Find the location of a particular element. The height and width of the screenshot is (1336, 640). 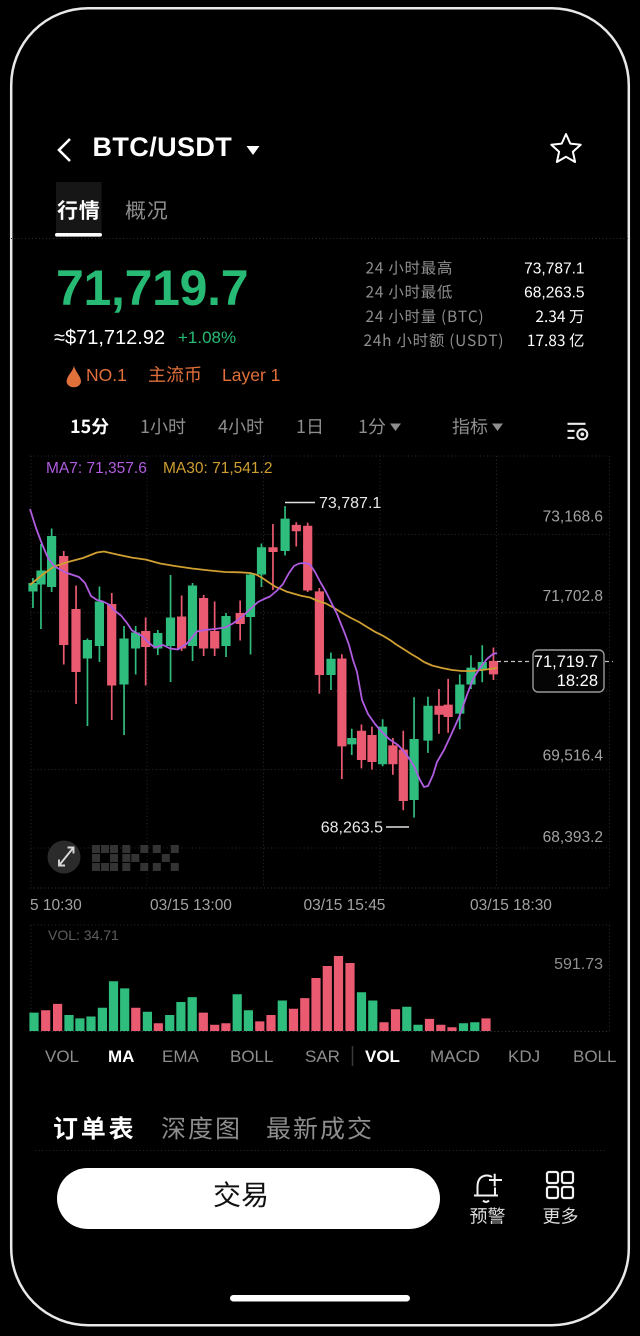

svg-text: 03/15 13:00 is located at coordinates (191, 905).